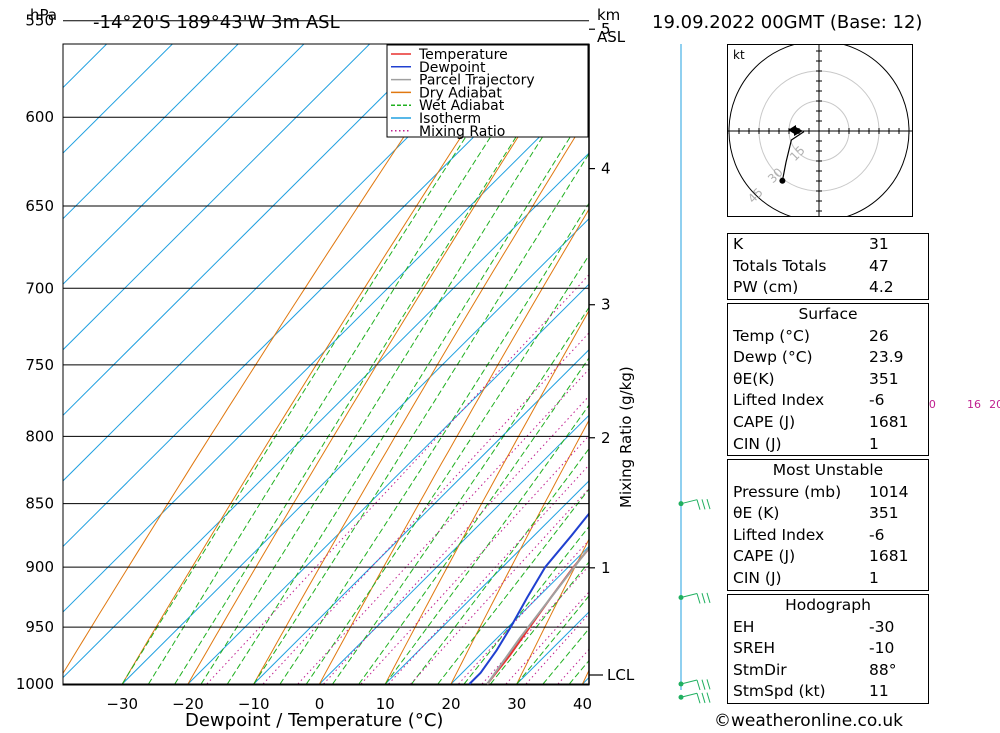 The height and width of the screenshot is (733, 1000). I want to click on legend-label: Temperature, so click(463, 55).